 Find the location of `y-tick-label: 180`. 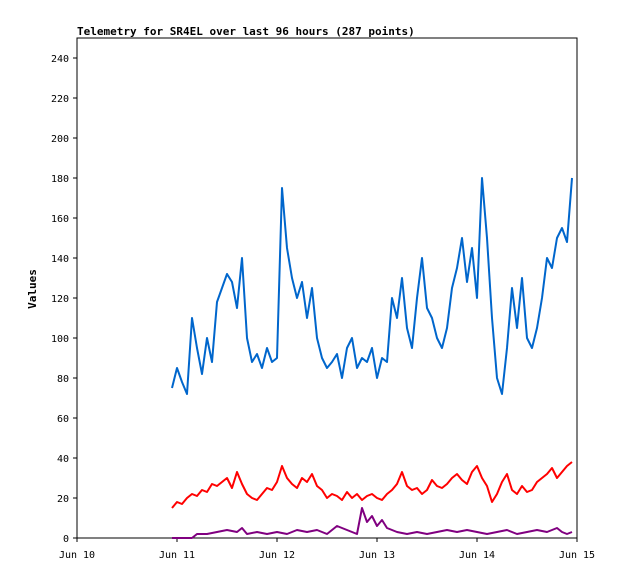

y-tick-label: 180 is located at coordinates (60, 179).